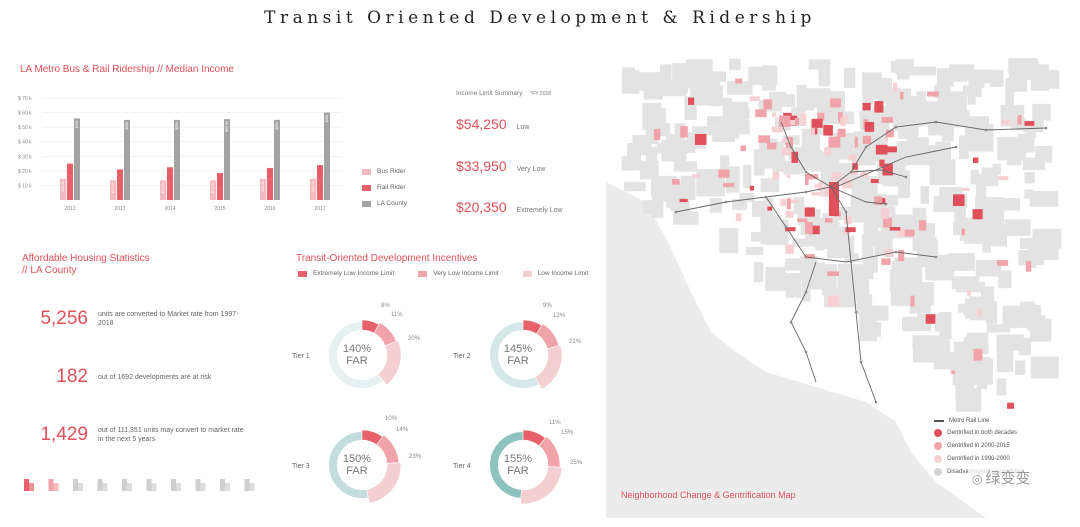  Describe the element at coordinates (357, 465) in the screenshot. I see `tier-3-far: 150% FAR` at that location.